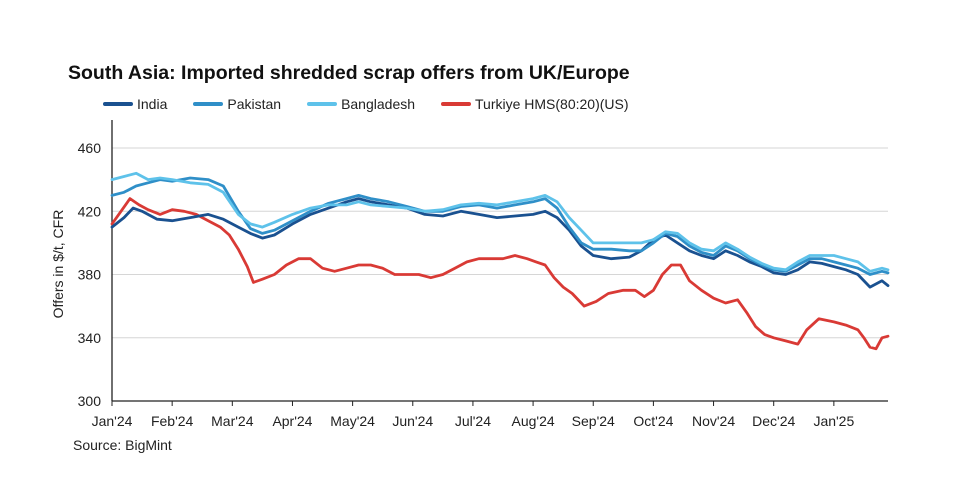 This screenshot has width=980, height=490. What do you see at coordinates (135, 104) in the screenshot?
I see `legend-item-india: India` at bounding box center [135, 104].